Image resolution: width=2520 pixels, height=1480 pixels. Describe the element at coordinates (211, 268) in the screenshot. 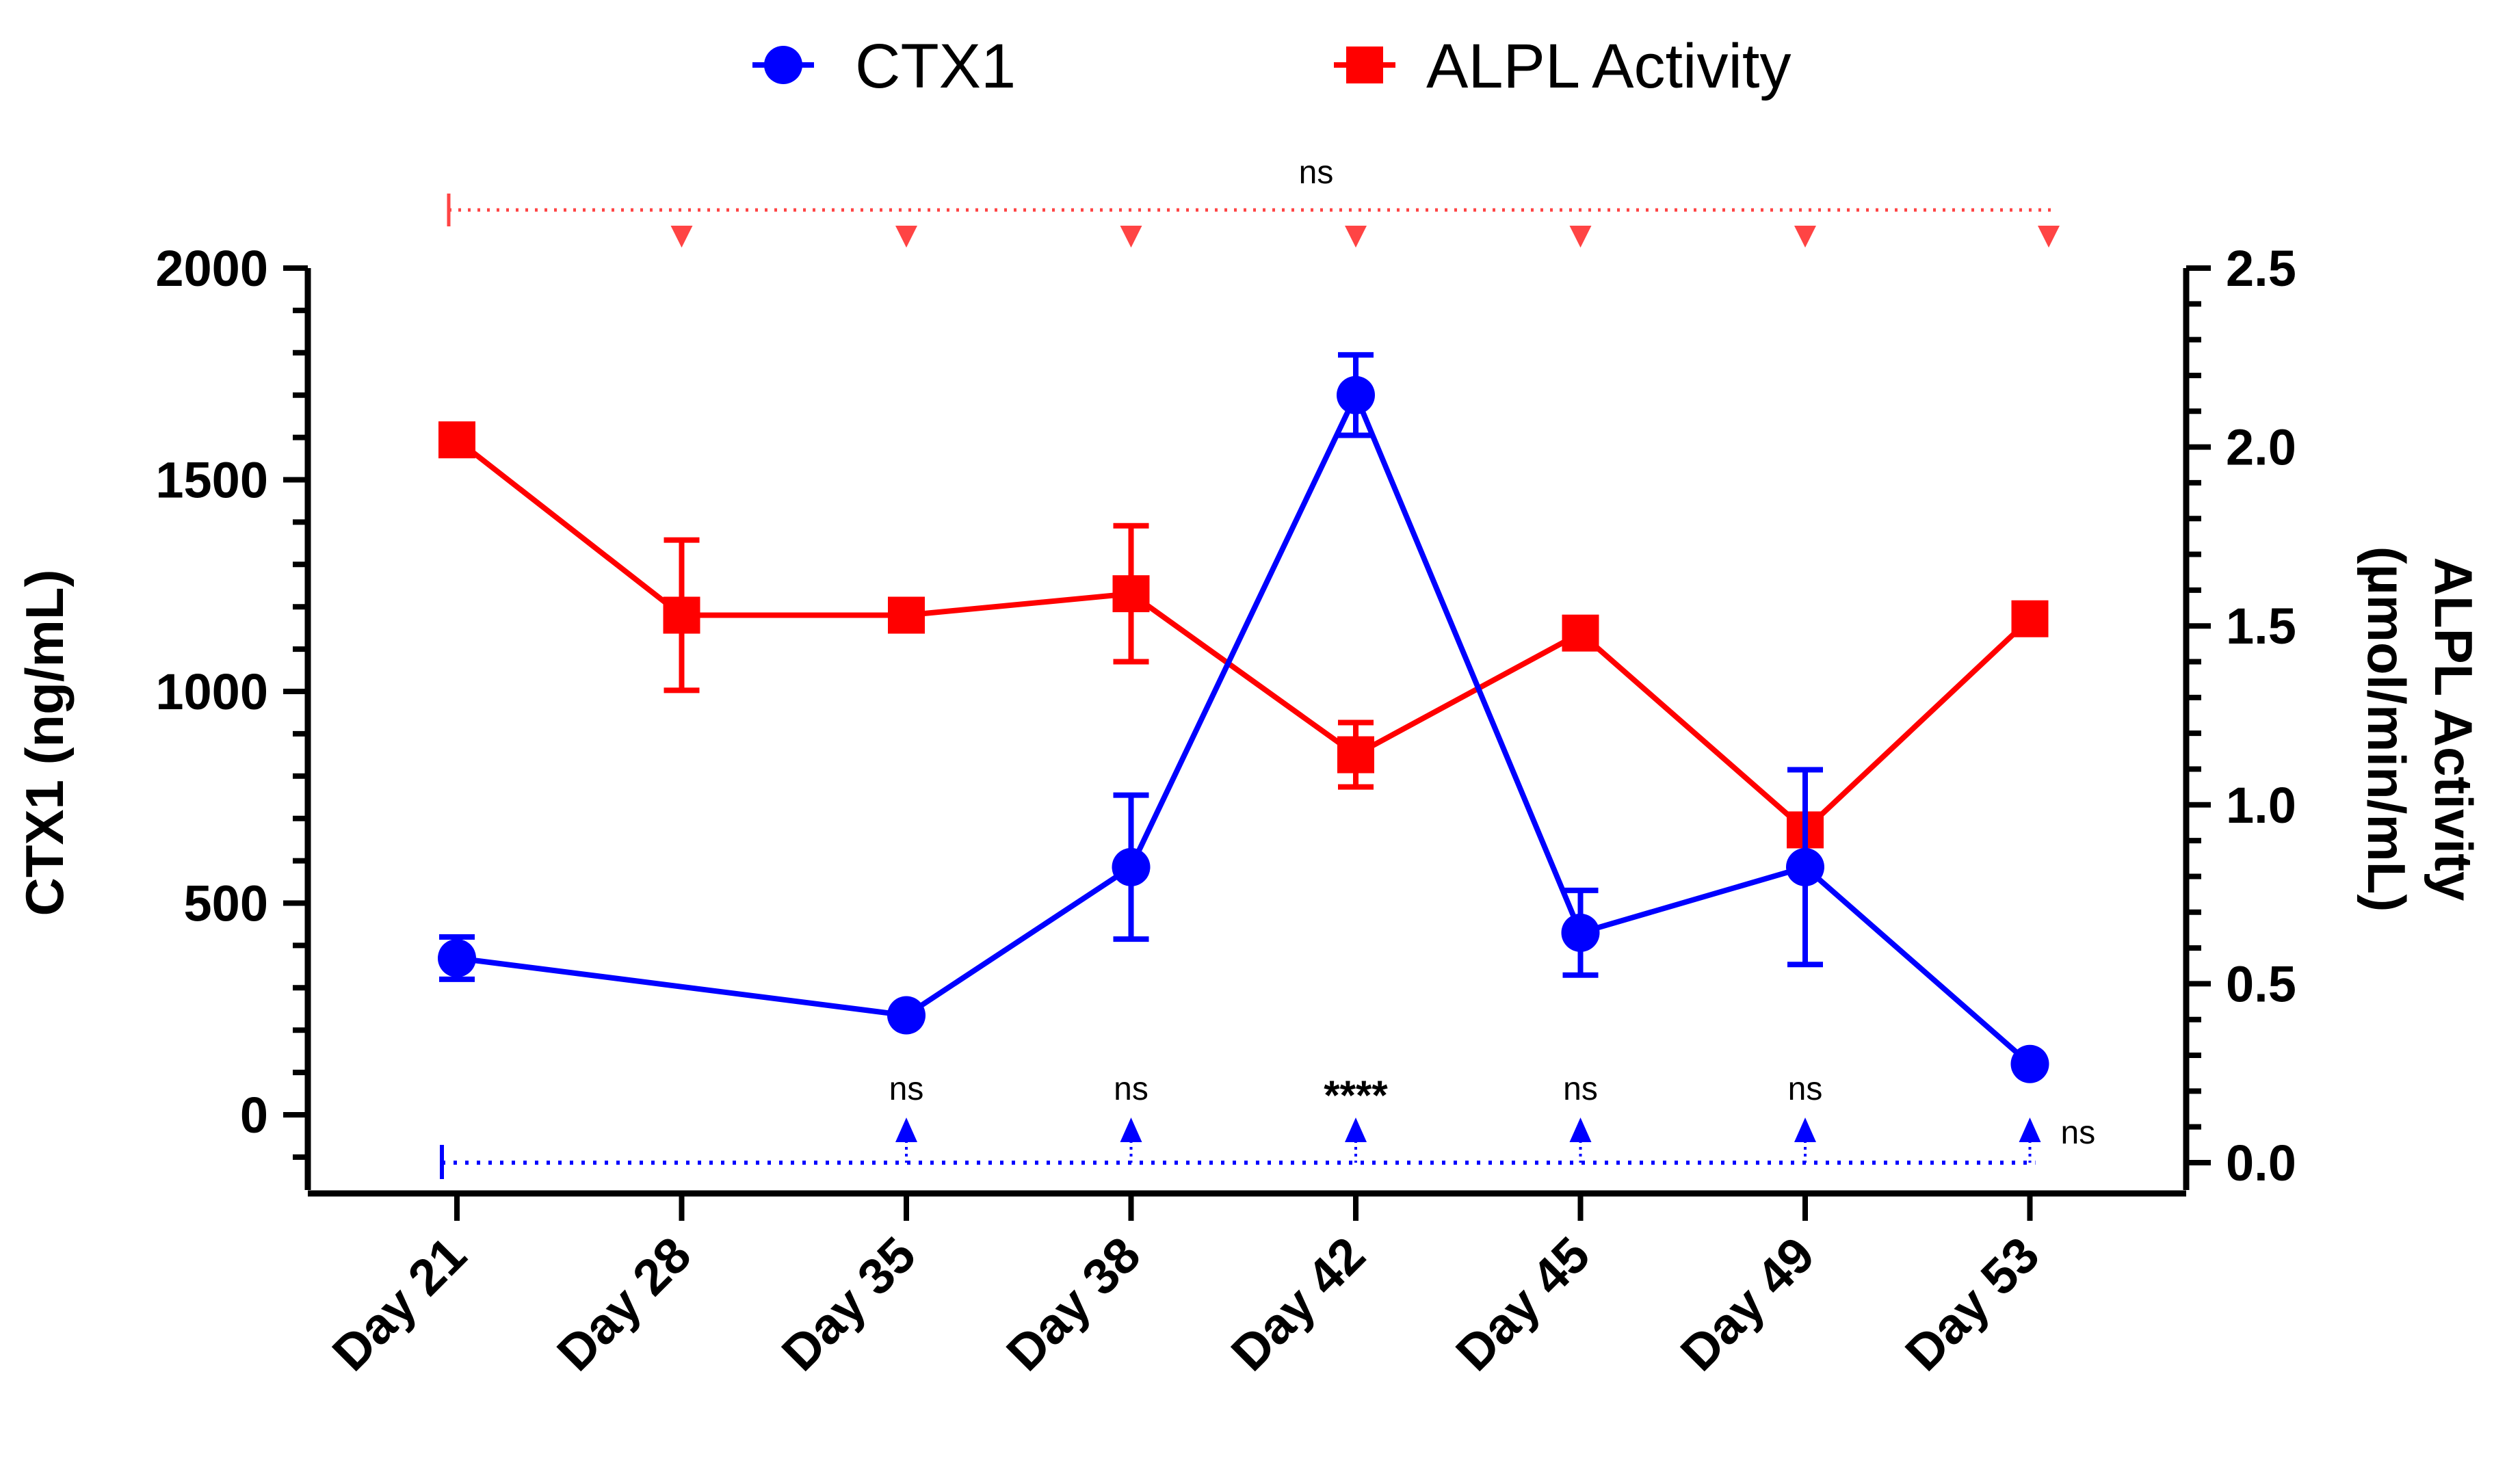

I see `left-tick-label: 2000` at that location.